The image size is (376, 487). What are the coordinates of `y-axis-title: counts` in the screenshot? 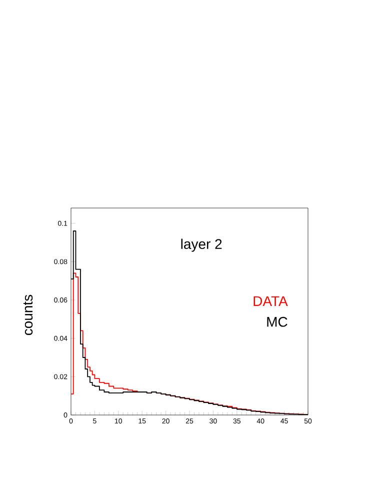 It's located at (28, 315).